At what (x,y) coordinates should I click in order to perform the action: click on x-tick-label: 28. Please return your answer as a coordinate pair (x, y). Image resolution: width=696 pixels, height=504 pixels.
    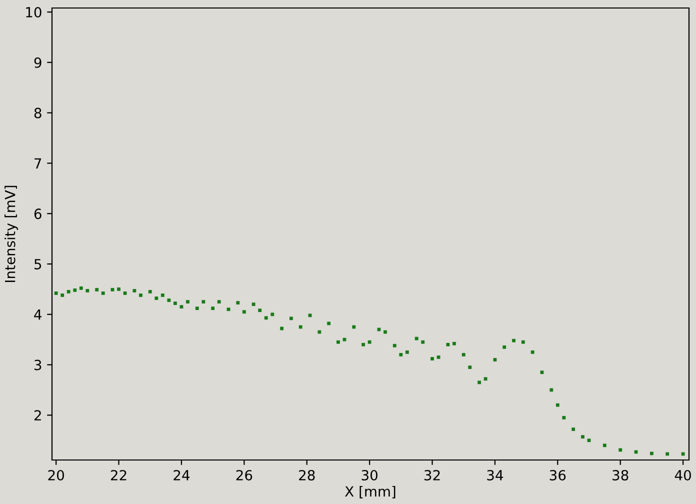
    Looking at the image, I should click on (307, 475).